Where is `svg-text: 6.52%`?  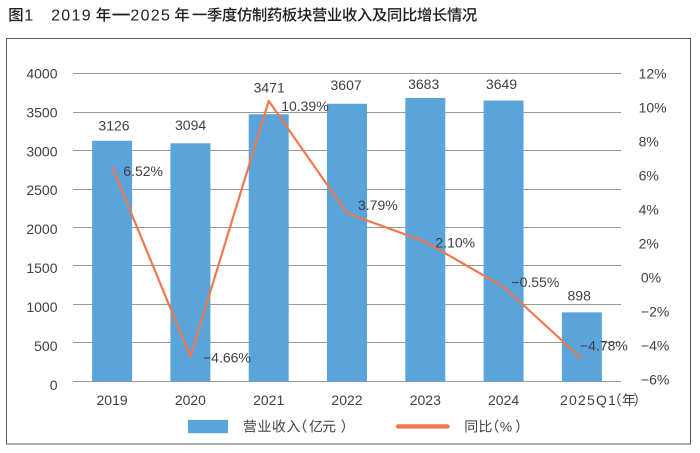
svg-text: 6.52% is located at coordinates (143, 171).